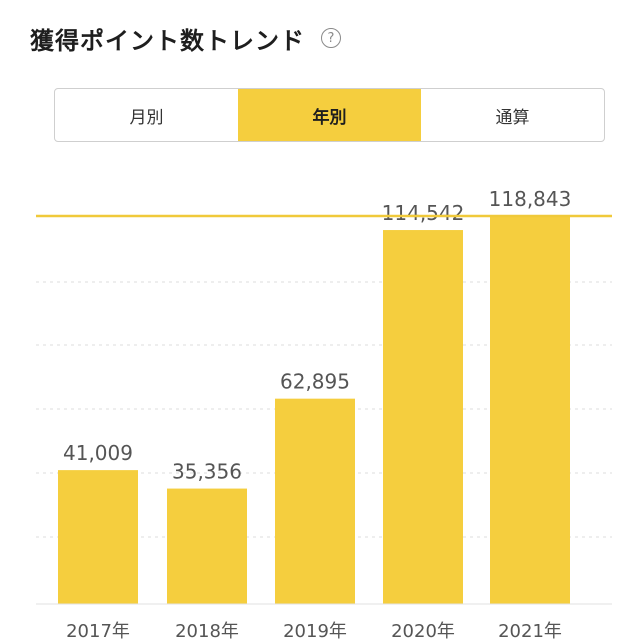 This screenshot has width=640, height=640. I want to click on question-circle-icon: ?, so click(331, 38).